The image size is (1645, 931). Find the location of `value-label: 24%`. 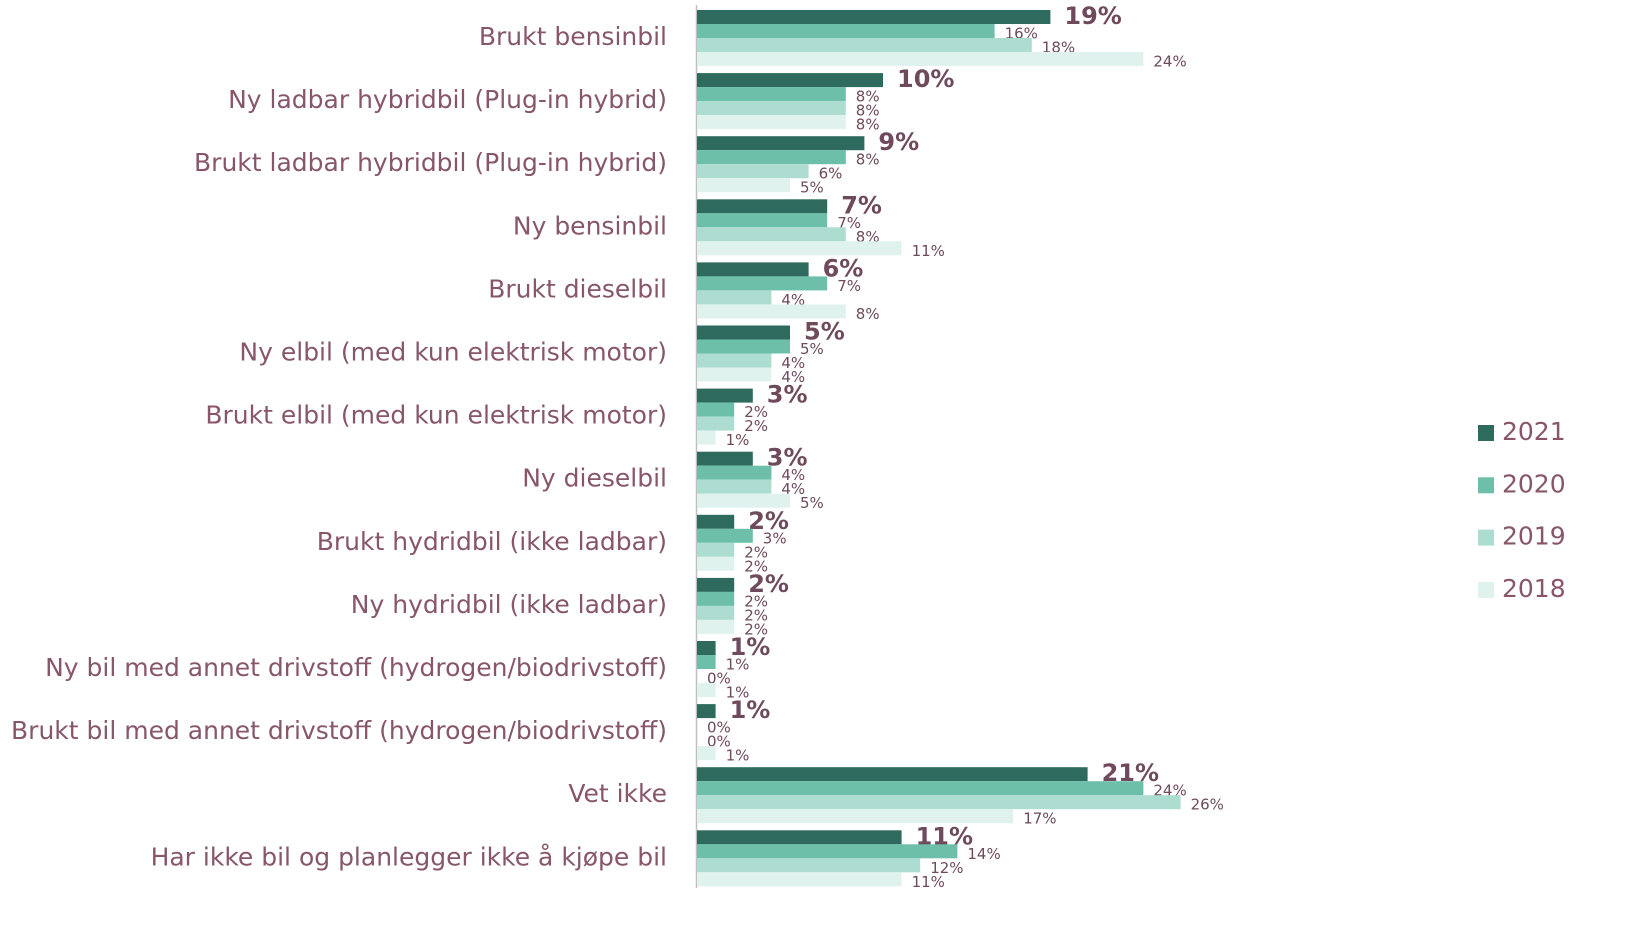

value-label: 24% is located at coordinates (1169, 62).